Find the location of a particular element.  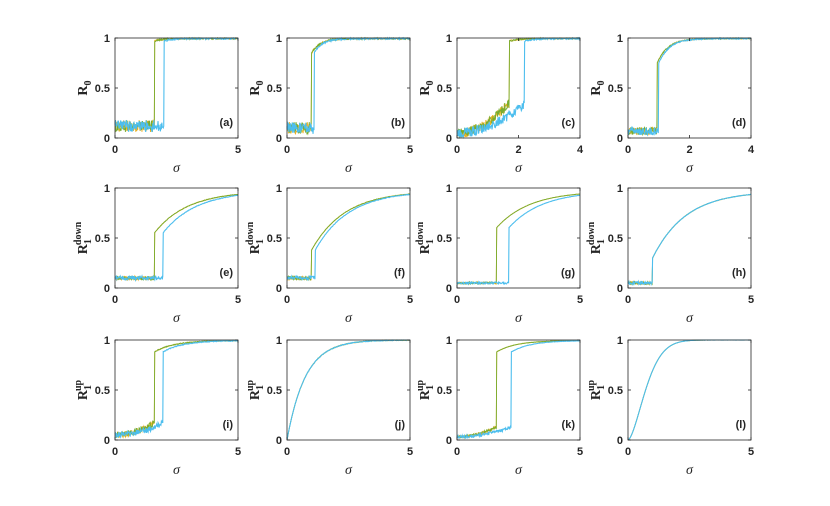

panel-label: (b) is located at coordinates (398, 123).